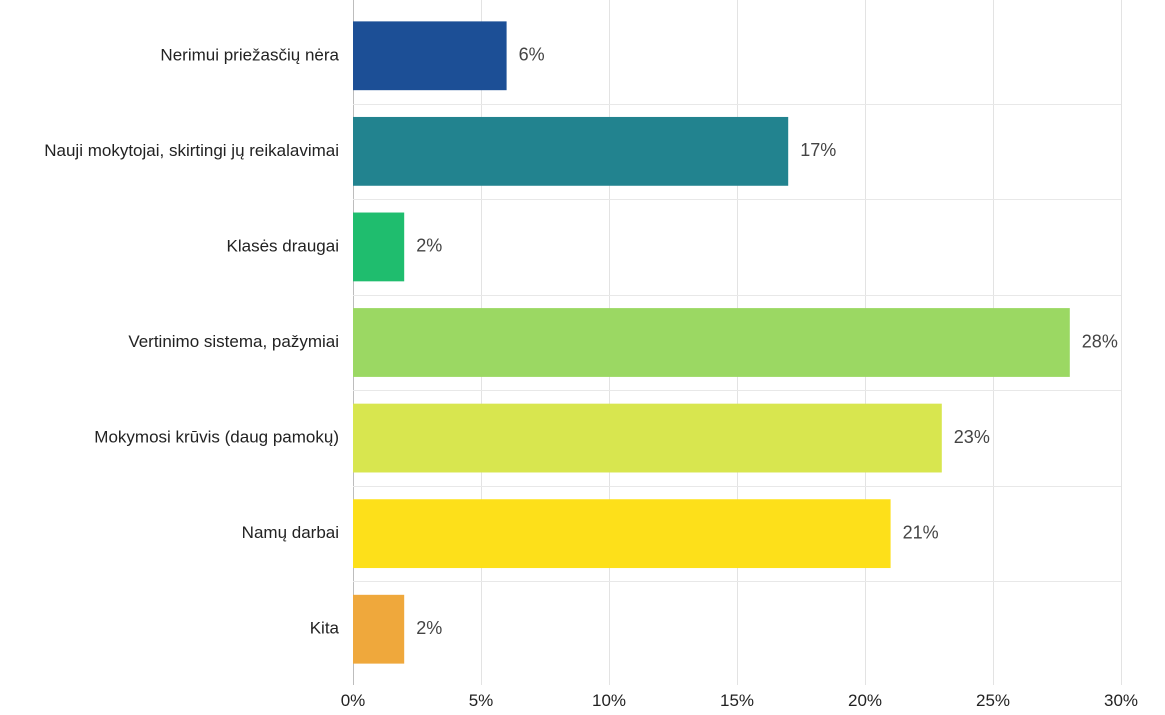 The image size is (1165, 715). What do you see at coordinates (1100, 341) in the screenshot?
I see `value-label: 28%` at bounding box center [1100, 341].